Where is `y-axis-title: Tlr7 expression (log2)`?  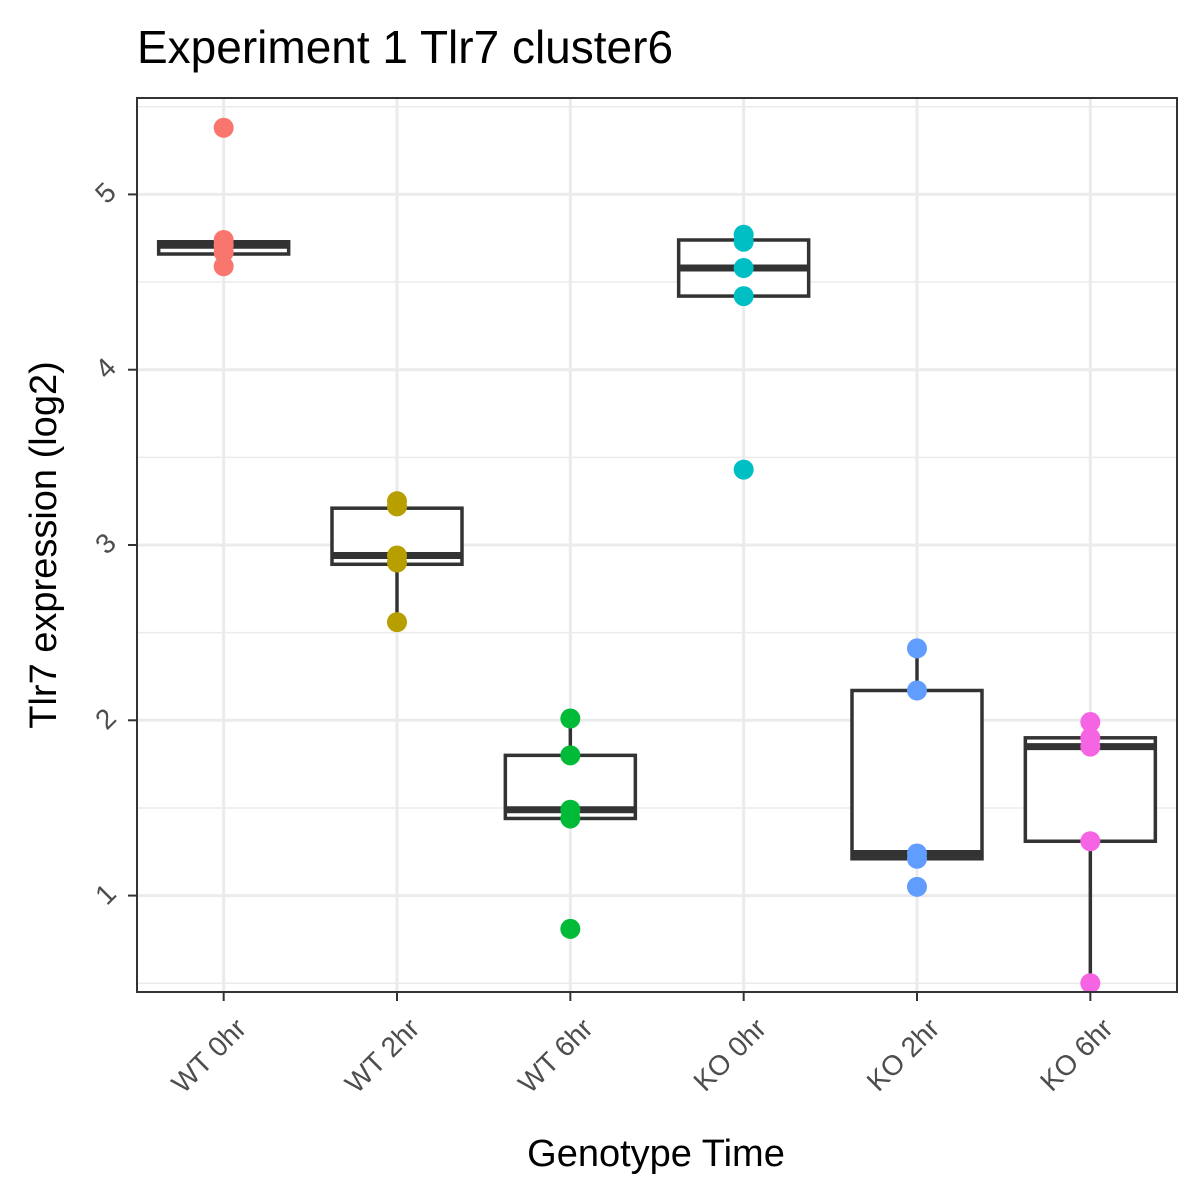
y-axis-title: Tlr7 expression (log2) is located at coordinates (44, 544).